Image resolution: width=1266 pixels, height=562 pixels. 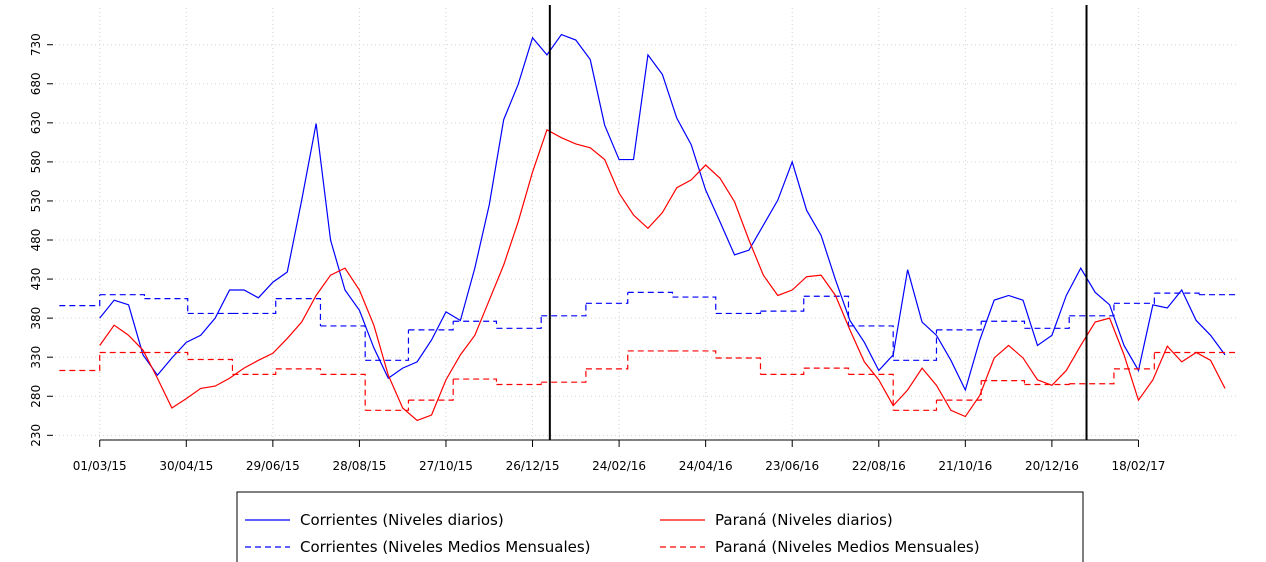 What do you see at coordinates (804, 520) in the screenshot?
I see `legend-label: Paraná (Niveles diarios)` at bounding box center [804, 520].